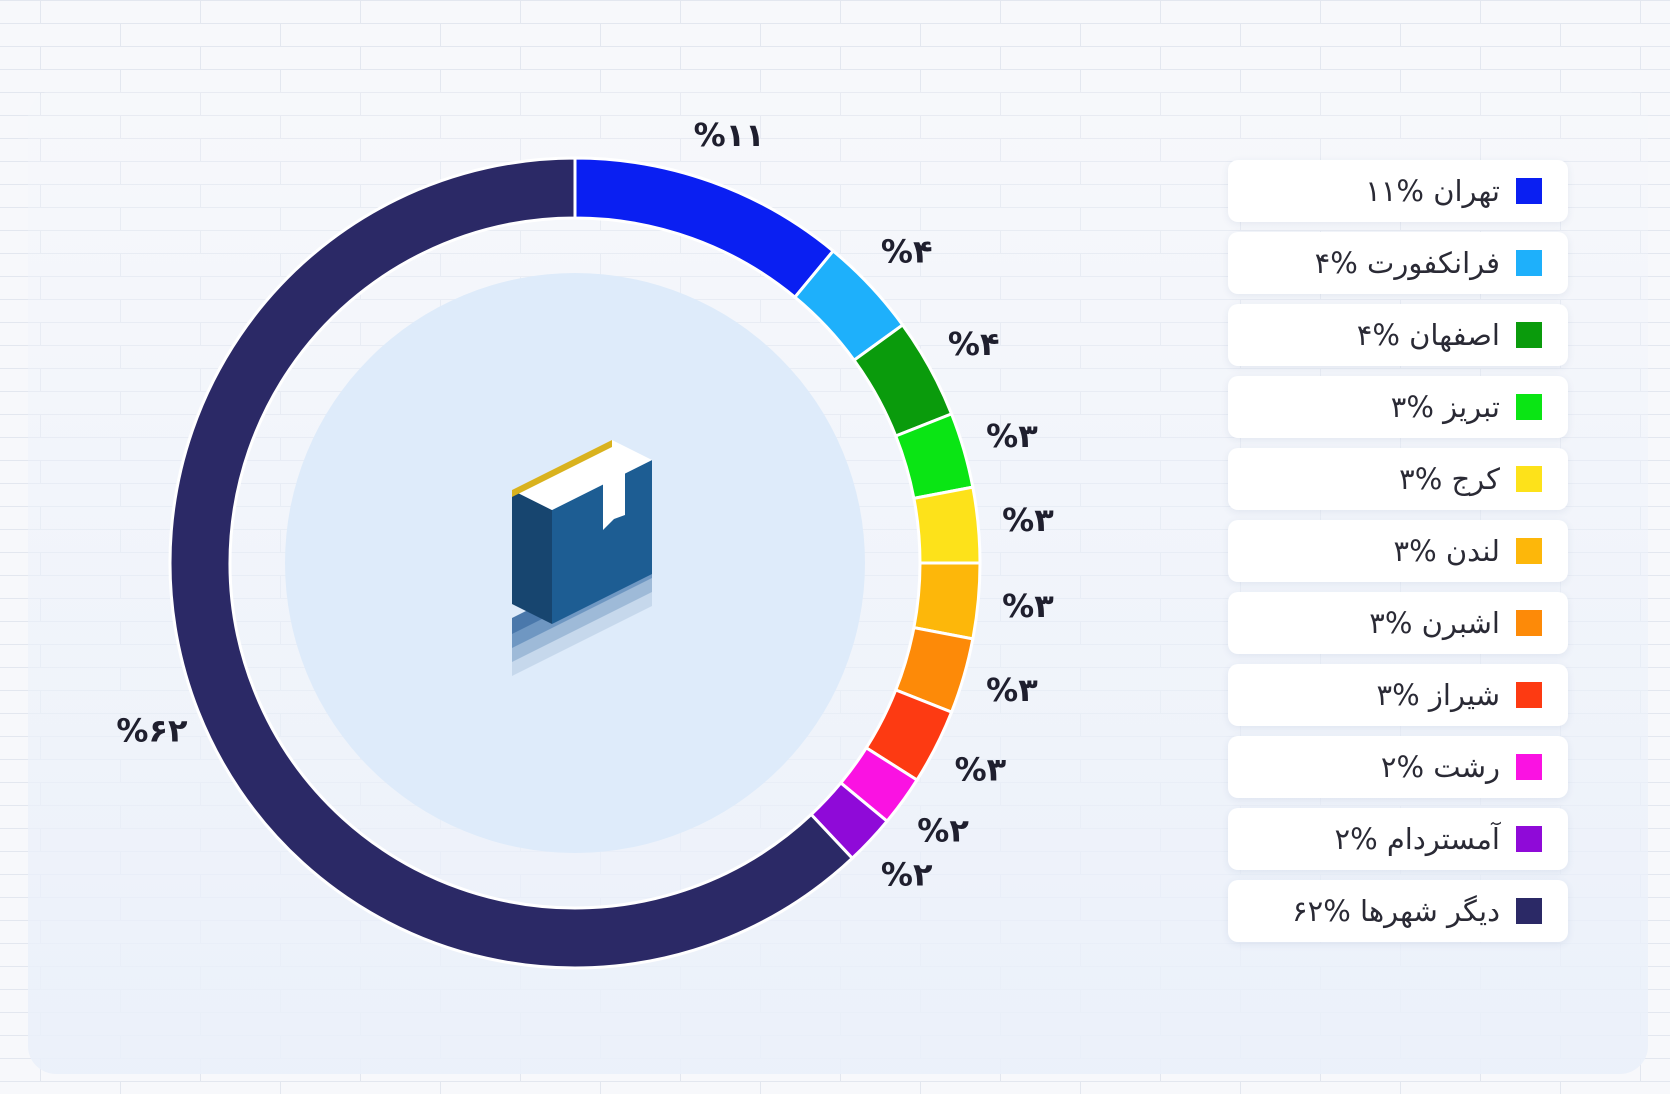 The height and width of the screenshot is (1094, 1670). What do you see at coordinates (1417, 839) in the screenshot?
I see `legend-label: آمستردام %۲` at bounding box center [1417, 839].